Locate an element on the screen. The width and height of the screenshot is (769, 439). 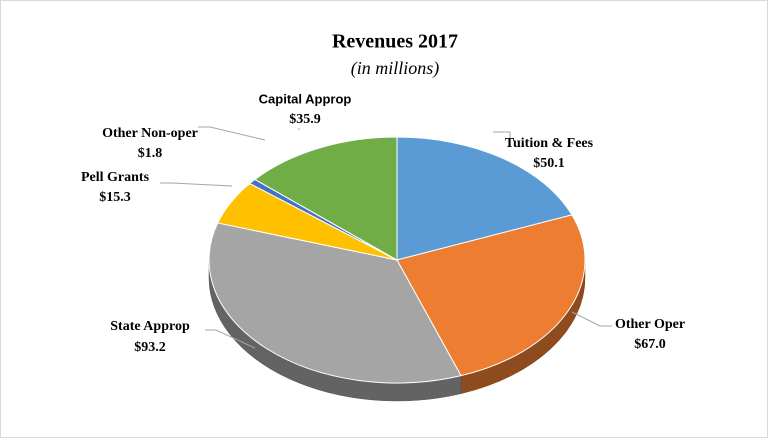
data-label-value: $93.2 is located at coordinates (150, 347).